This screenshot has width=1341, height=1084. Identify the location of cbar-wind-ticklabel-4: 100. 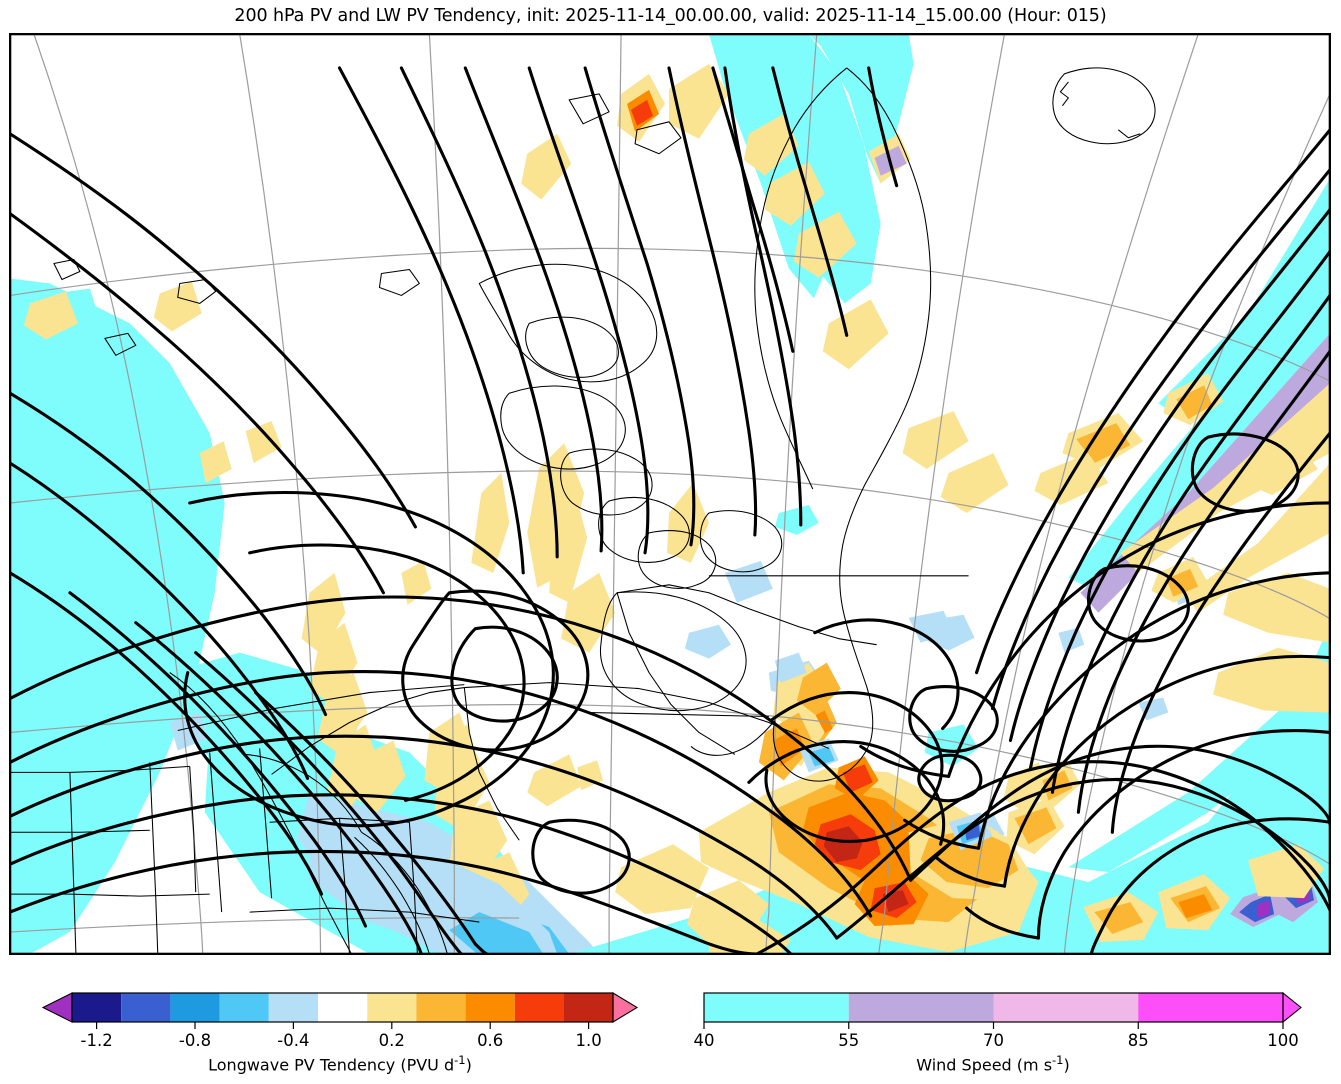
(1283, 1040).